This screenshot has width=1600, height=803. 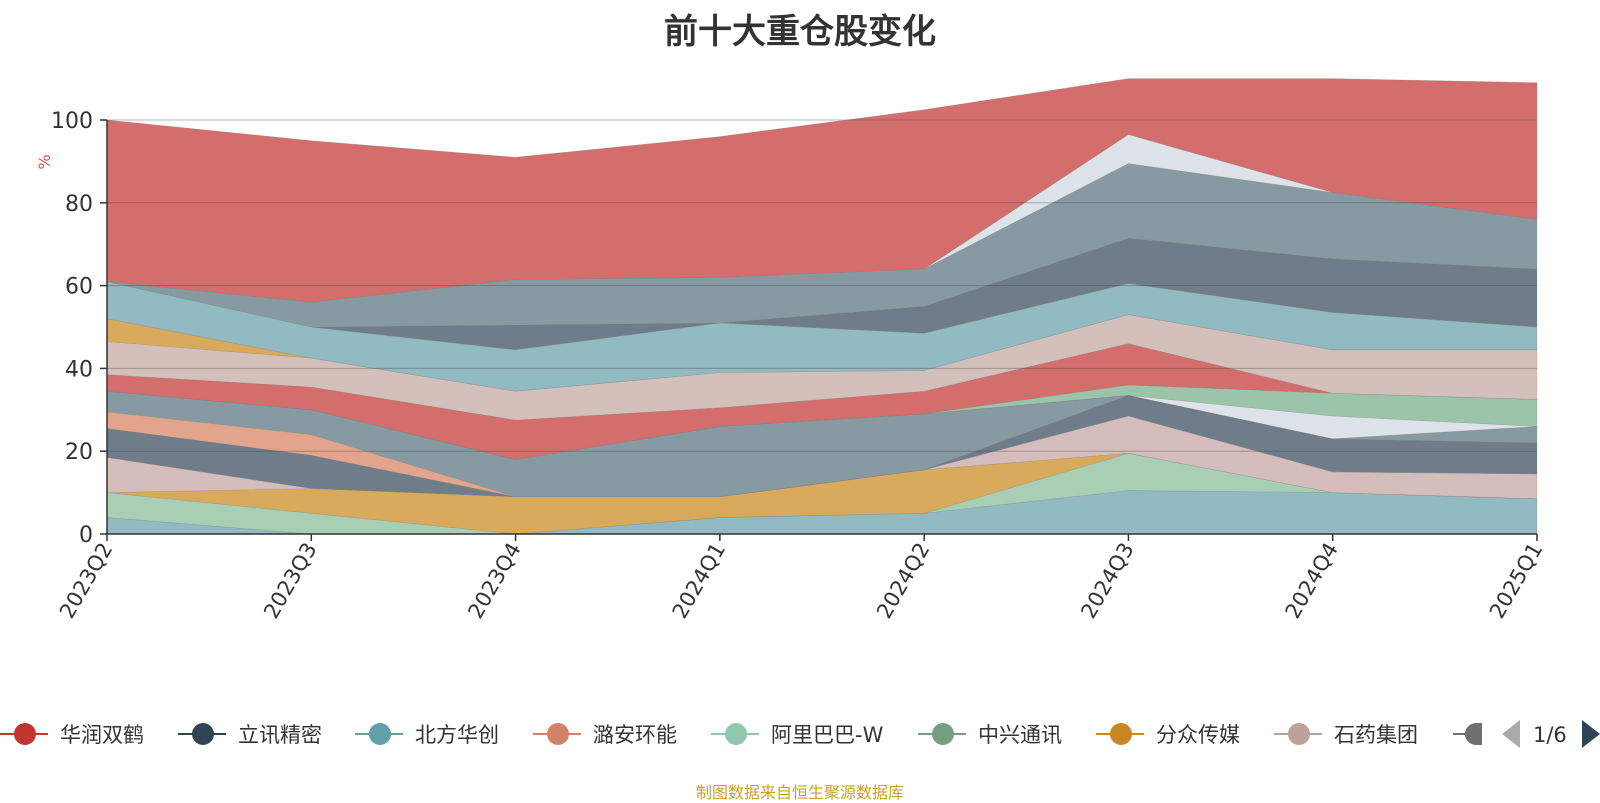 What do you see at coordinates (1591, 734) in the screenshot?
I see `legend-next-icon` at bounding box center [1591, 734].